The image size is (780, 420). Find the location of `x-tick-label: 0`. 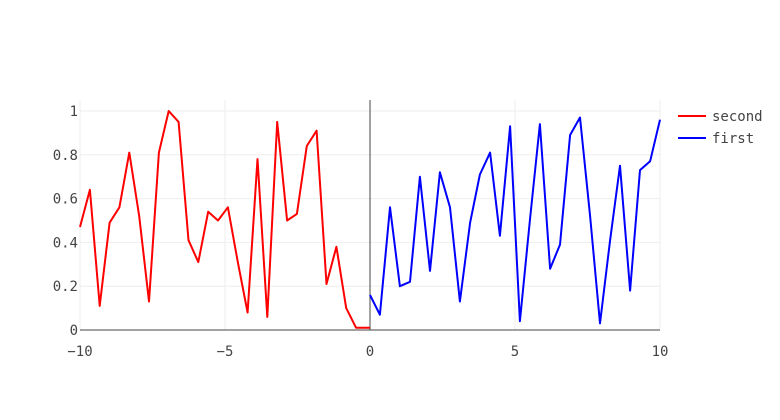

x-tick-label: 0 is located at coordinates (370, 352).